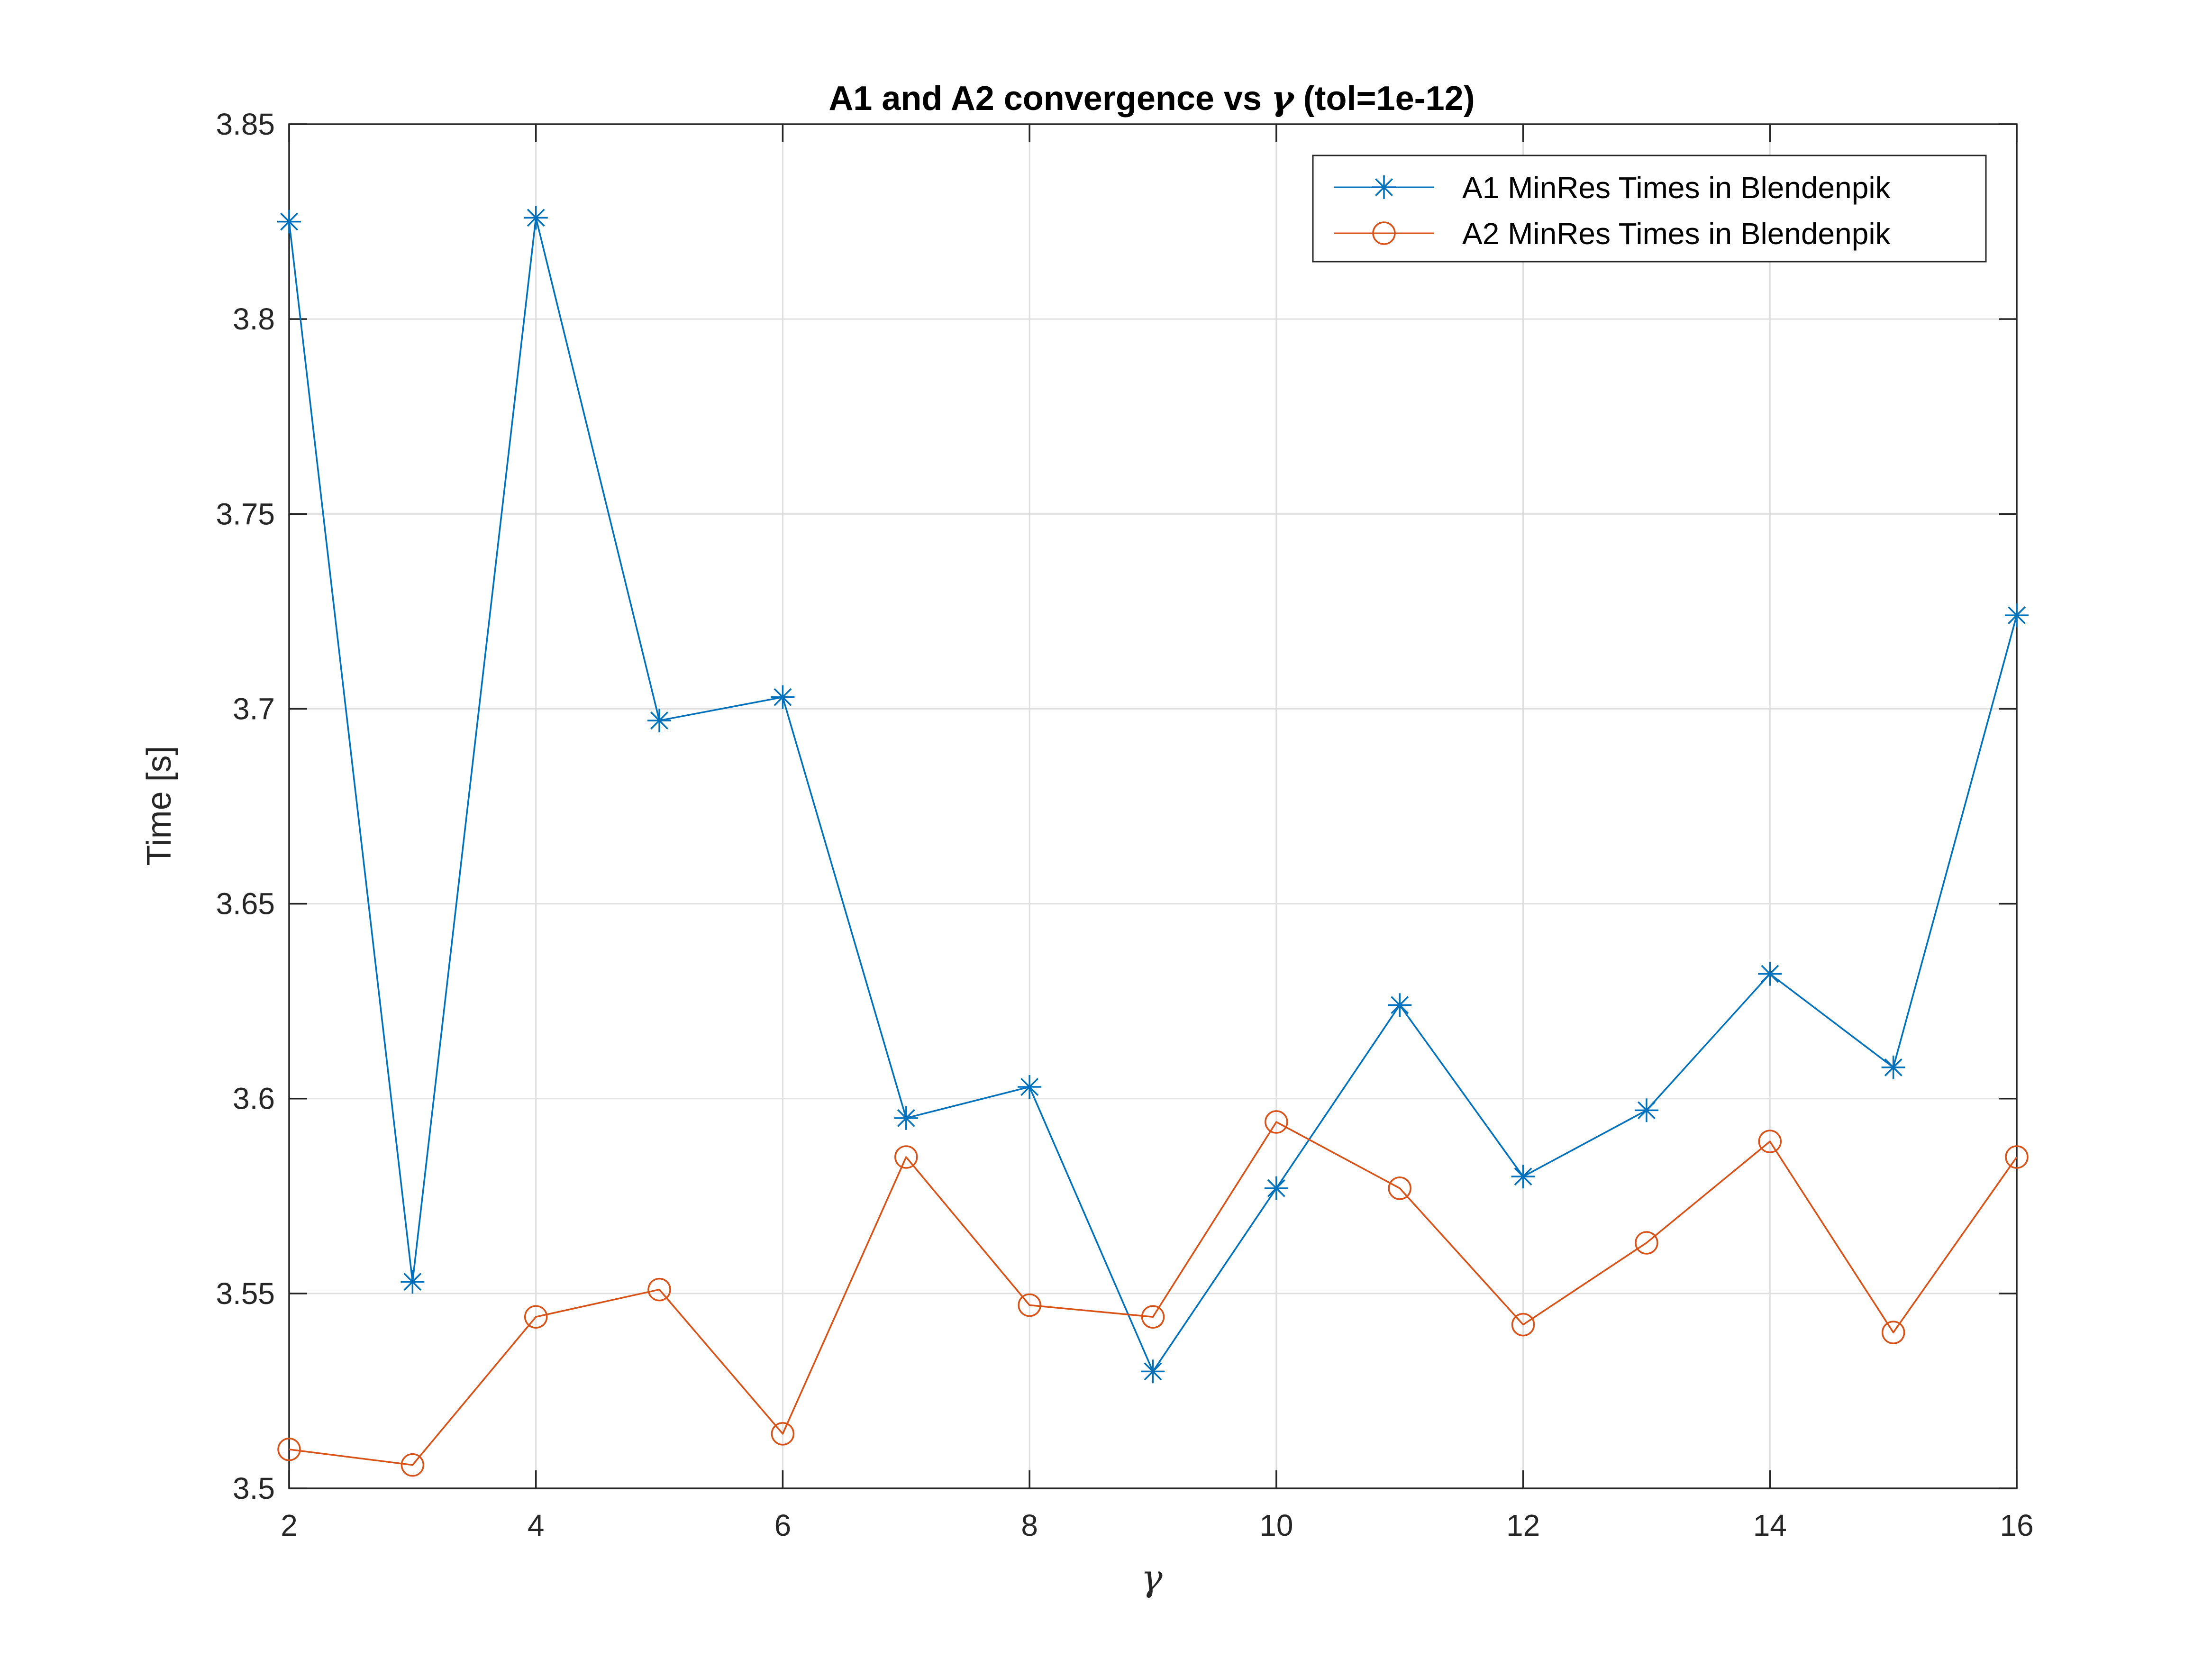 Image resolution: width=2212 pixels, height=1659 pixels. What do you see at coordinates (246, 1293) in the screenshot?
I see `y-tick-label: 3.55` at bounding box center [246, 1293].